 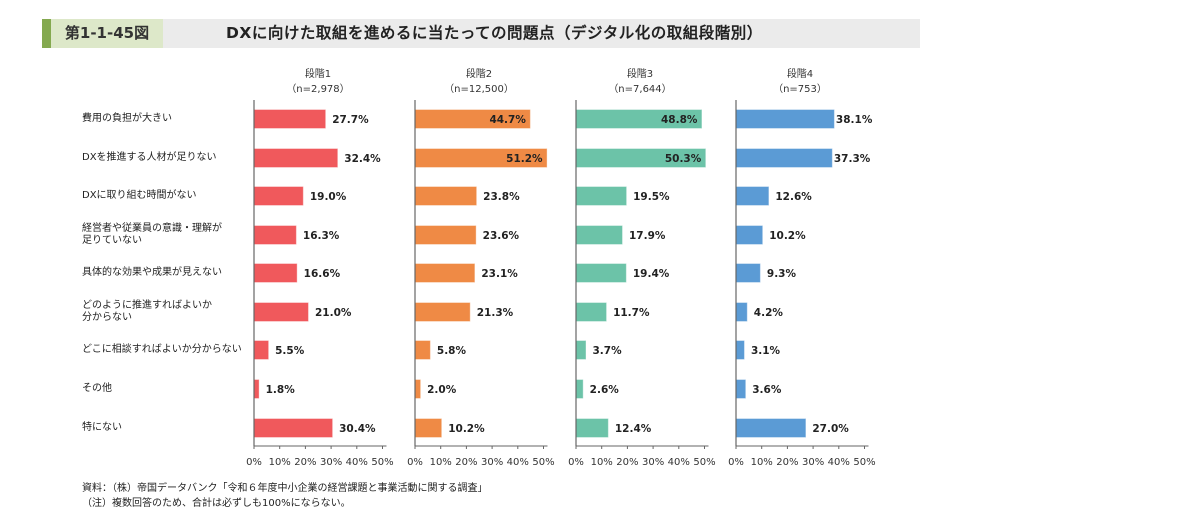 What do you see at coordinates (633, 429) in the screenshot?
I see `data-label: 12.4%` at bounding box center [633, 429].